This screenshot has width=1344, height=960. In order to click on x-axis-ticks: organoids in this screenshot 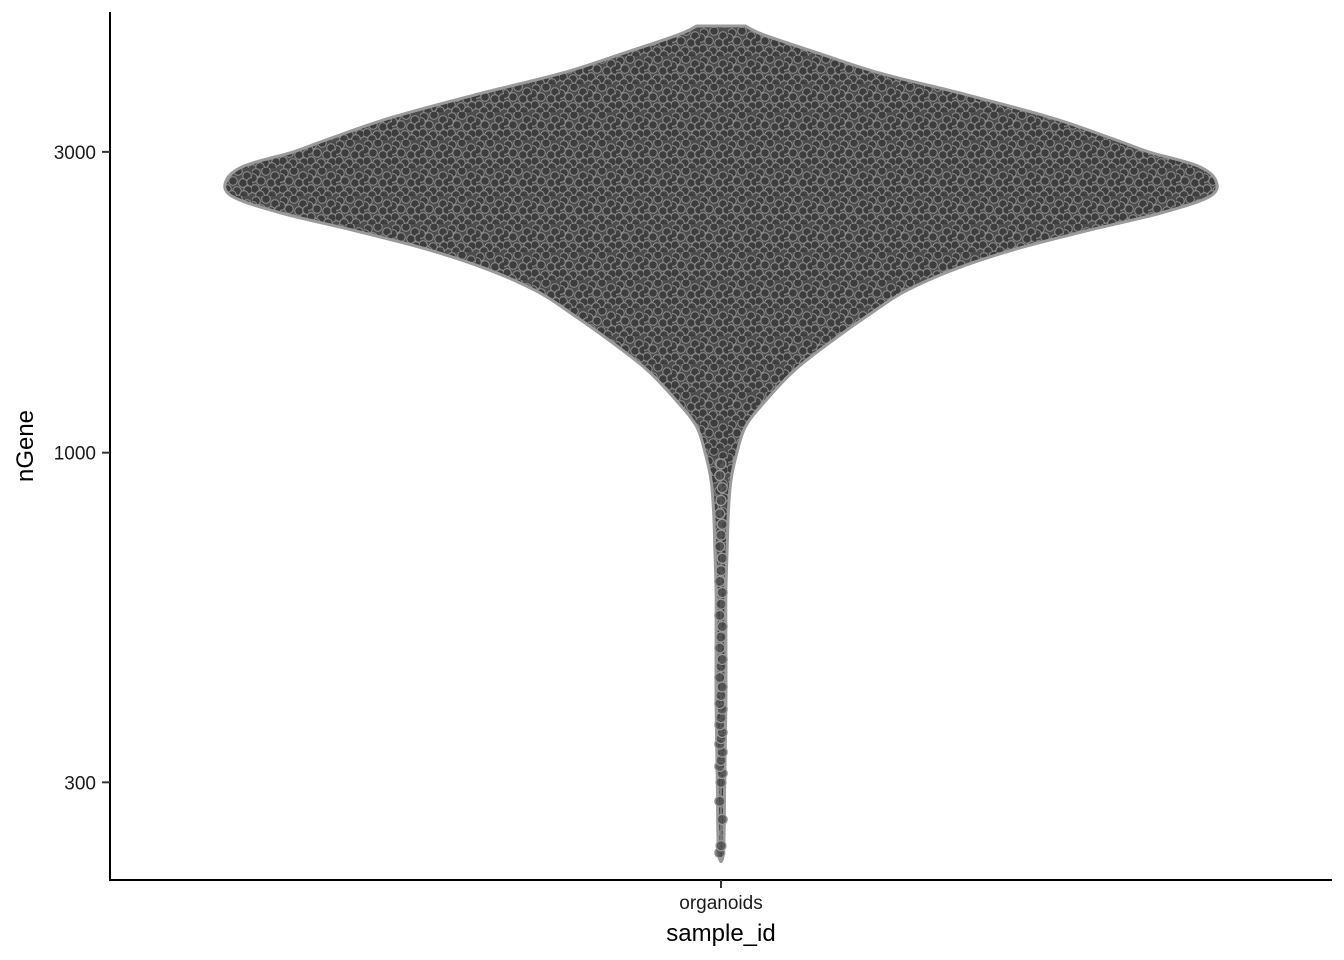, I will do `click(721, 897)`.